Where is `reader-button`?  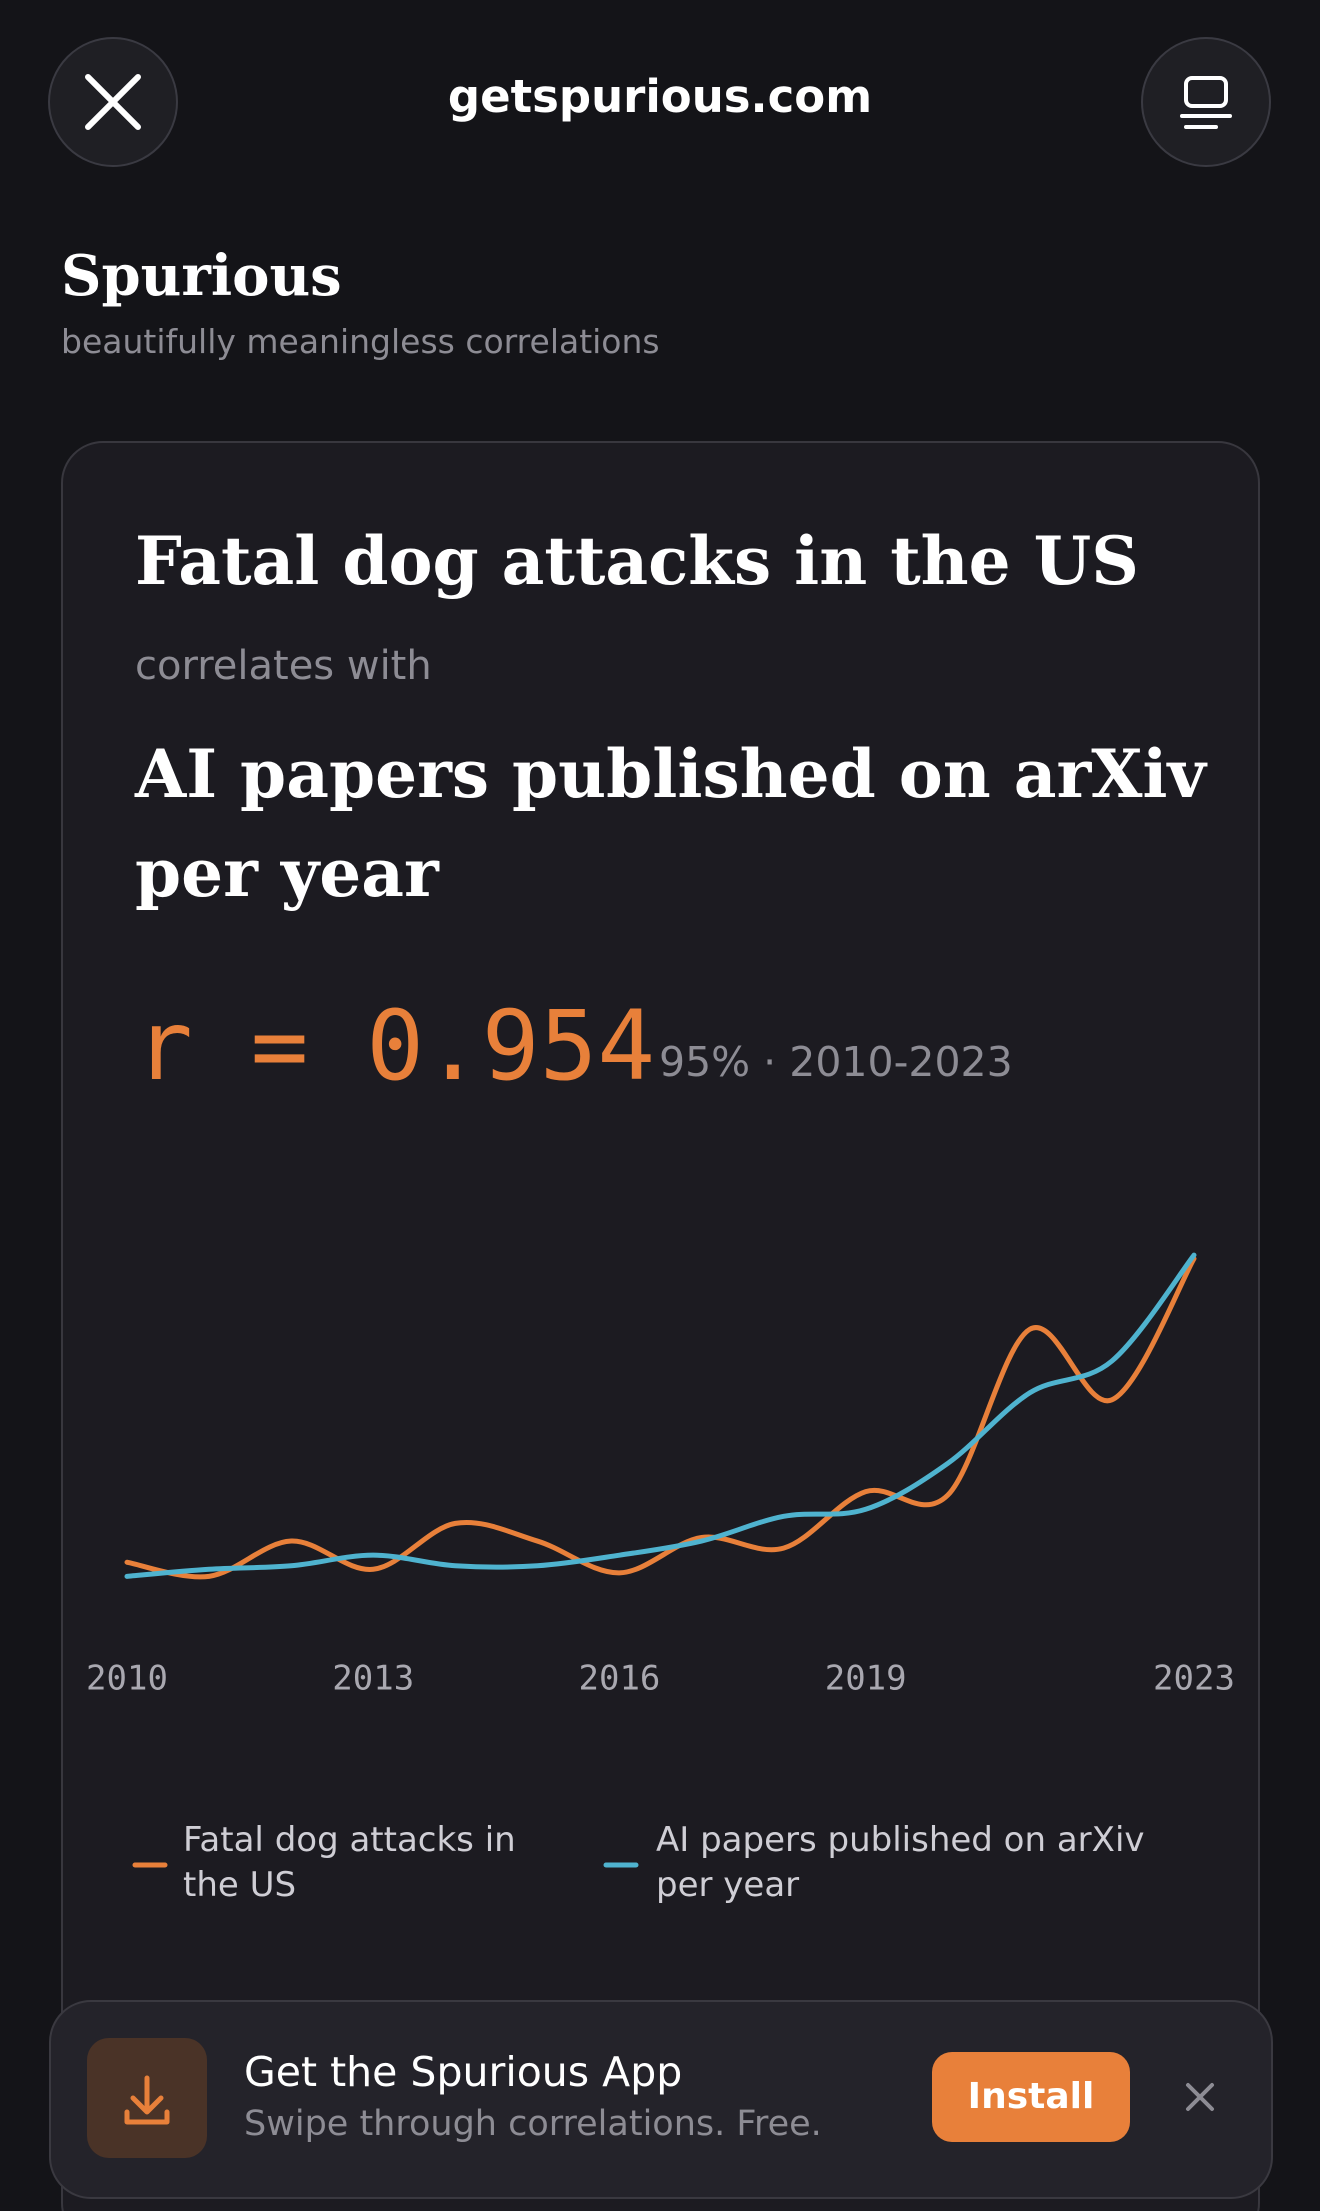 reader-button is located at coordinates (1206, 102).